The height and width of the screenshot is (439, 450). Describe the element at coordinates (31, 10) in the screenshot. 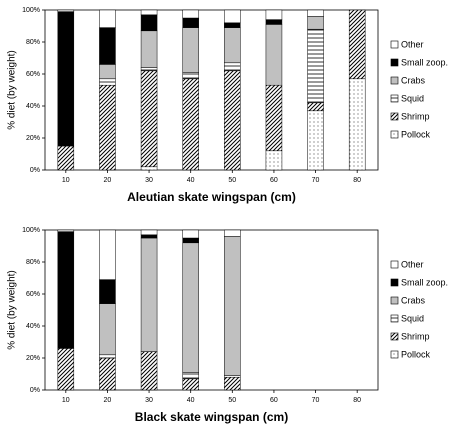

I see `y-tick-label: 100%` at that location.